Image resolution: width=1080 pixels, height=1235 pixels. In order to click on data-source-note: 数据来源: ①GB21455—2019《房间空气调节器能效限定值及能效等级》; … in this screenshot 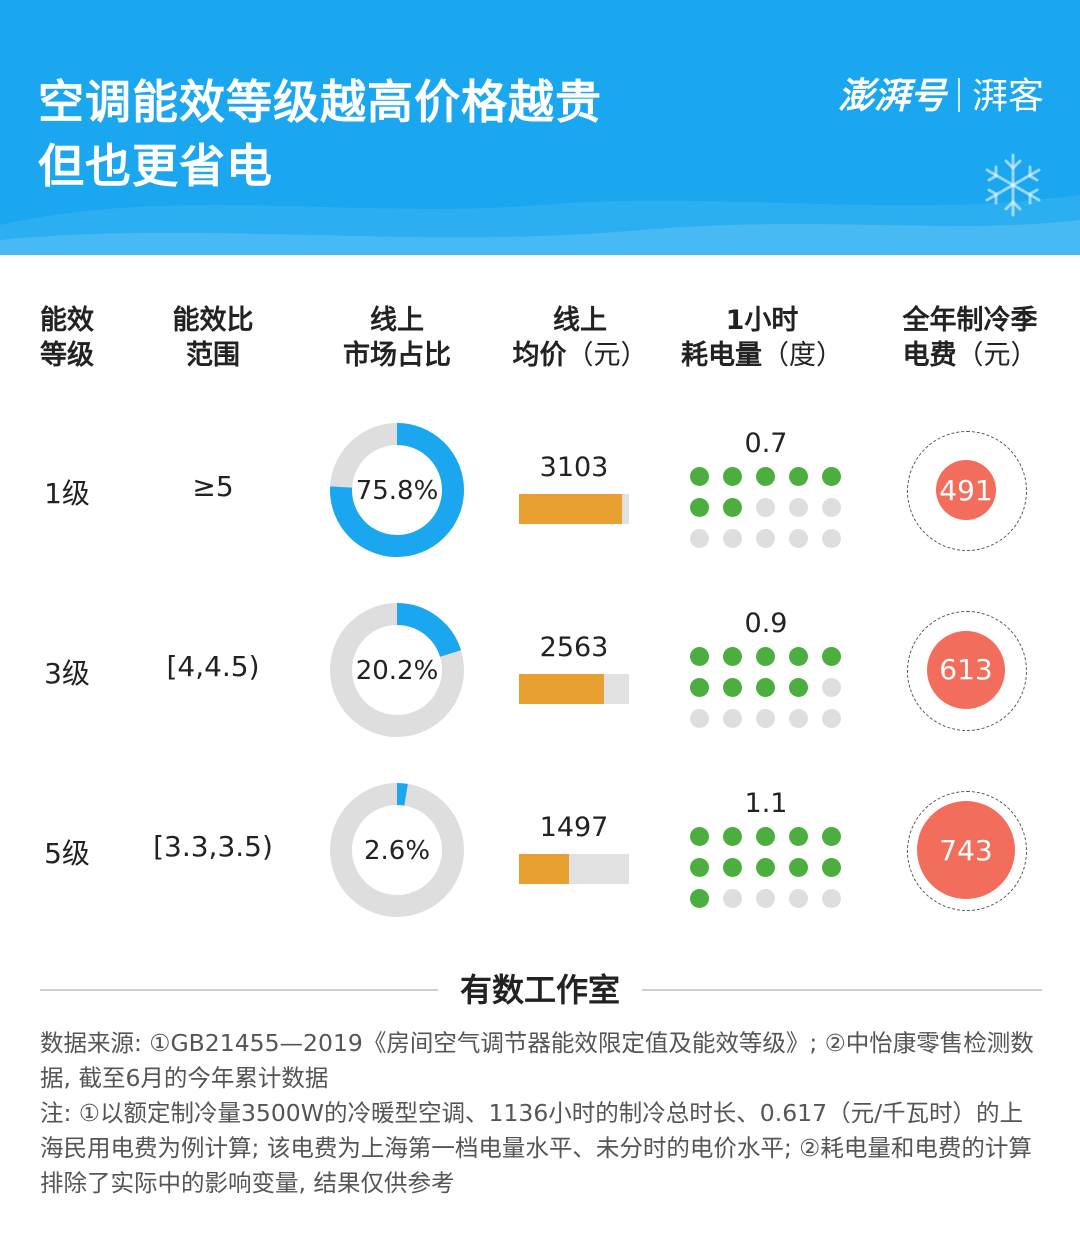, I will do `click(537, 1060)`.